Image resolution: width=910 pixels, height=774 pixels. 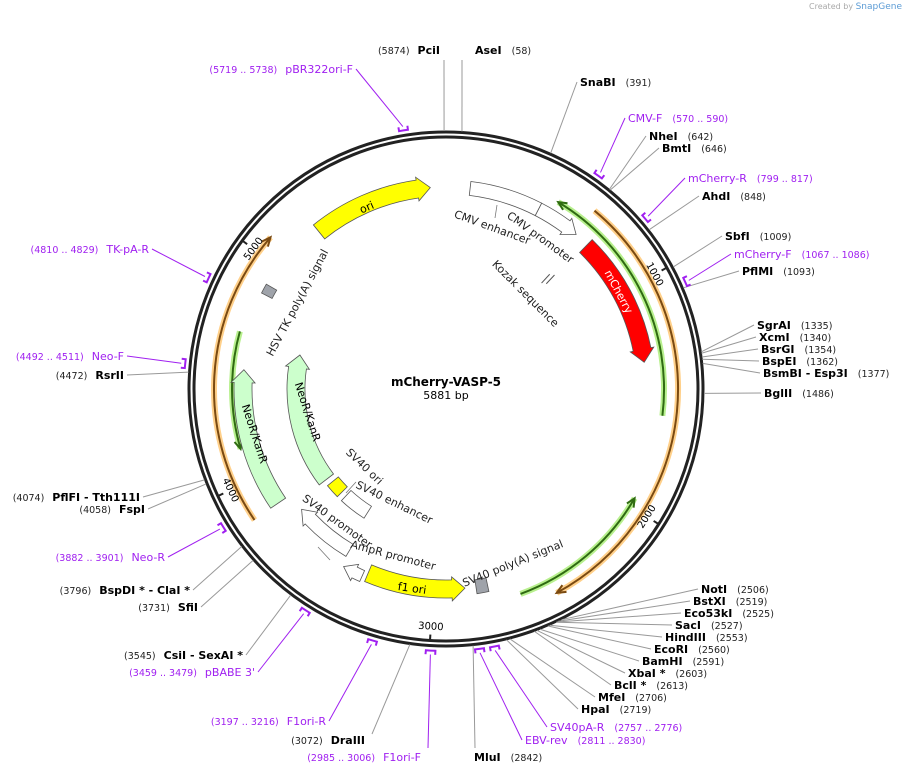 I want to click on site-label: BstXI (2519), so click(x=730, y=601).